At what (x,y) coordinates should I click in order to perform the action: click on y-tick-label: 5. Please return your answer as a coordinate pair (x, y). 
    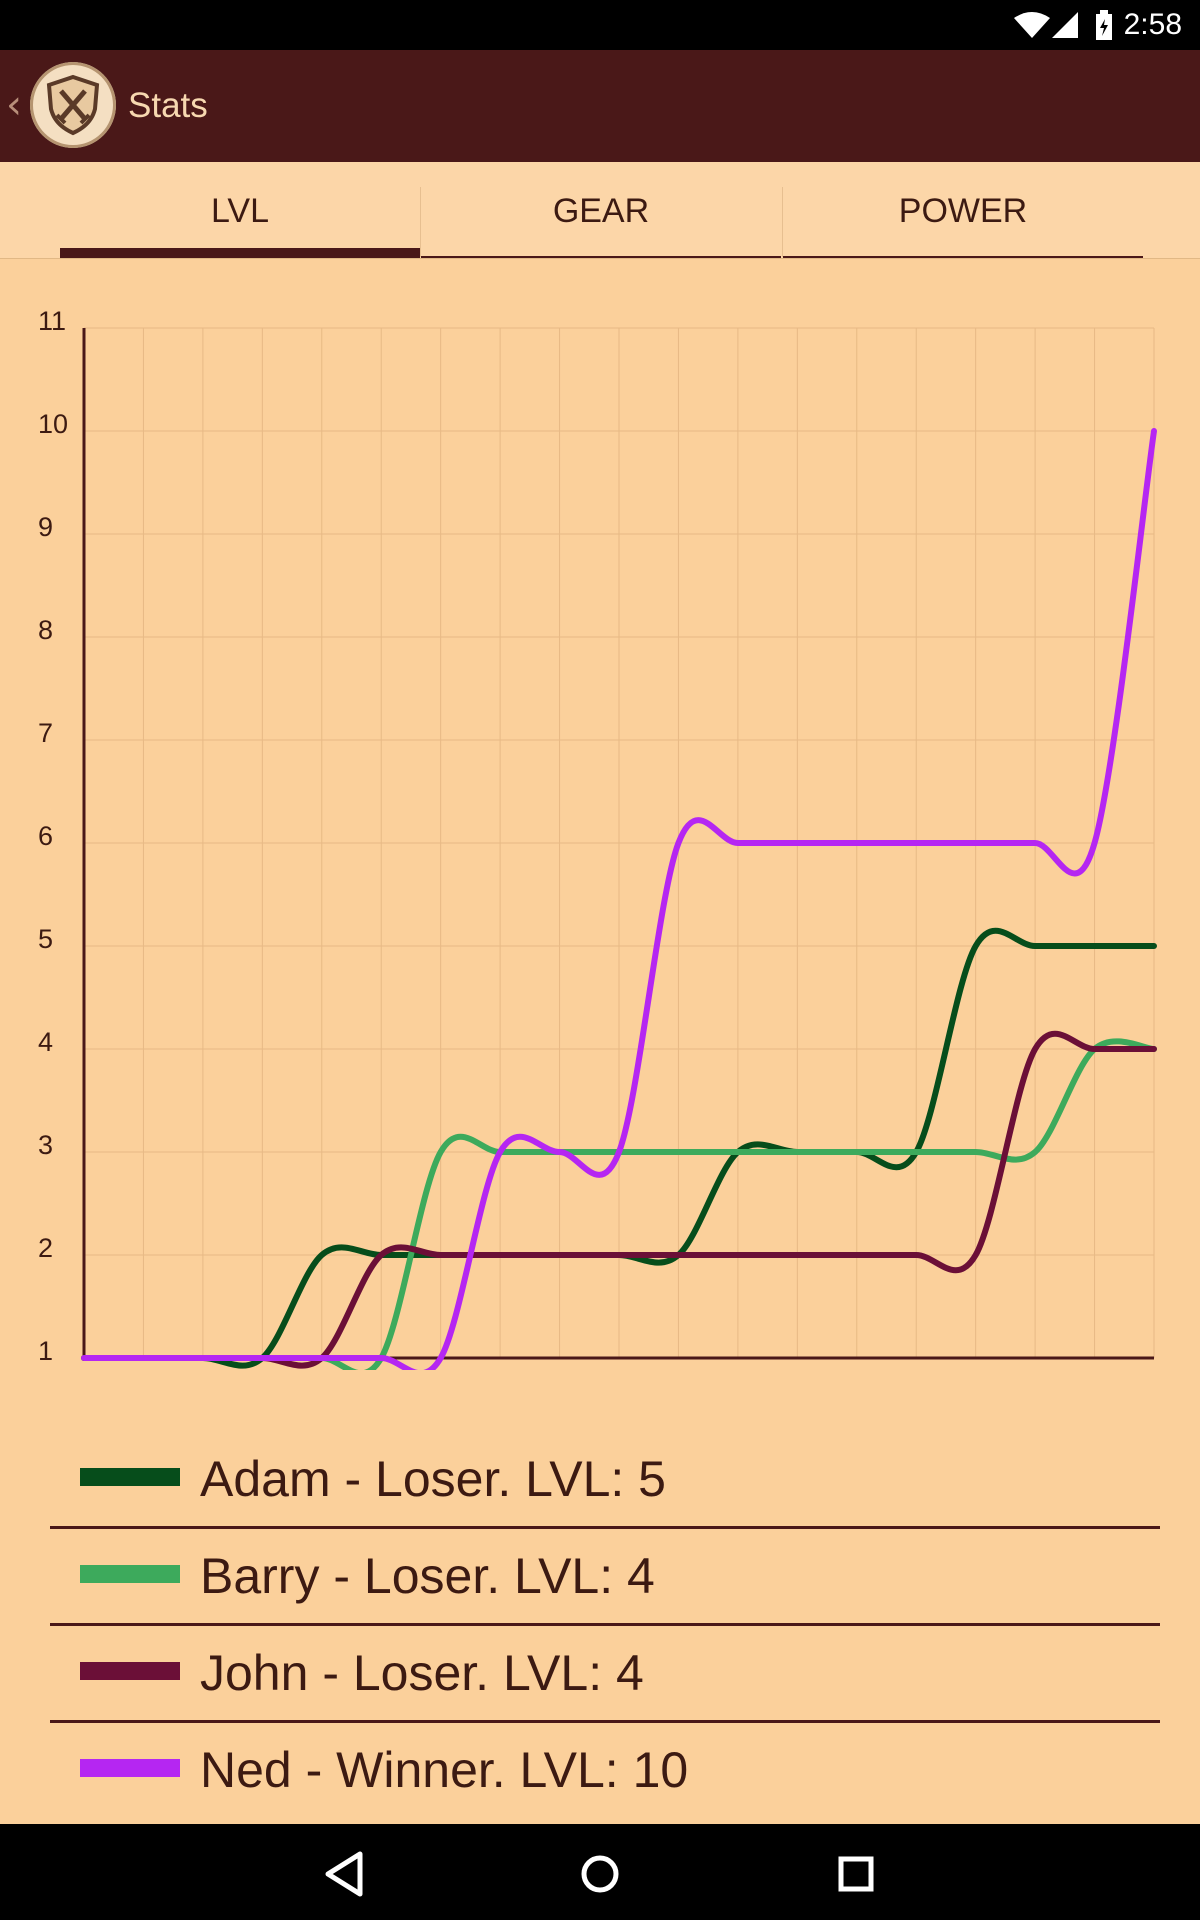
    Looking at the image, I should click on (45, 939).